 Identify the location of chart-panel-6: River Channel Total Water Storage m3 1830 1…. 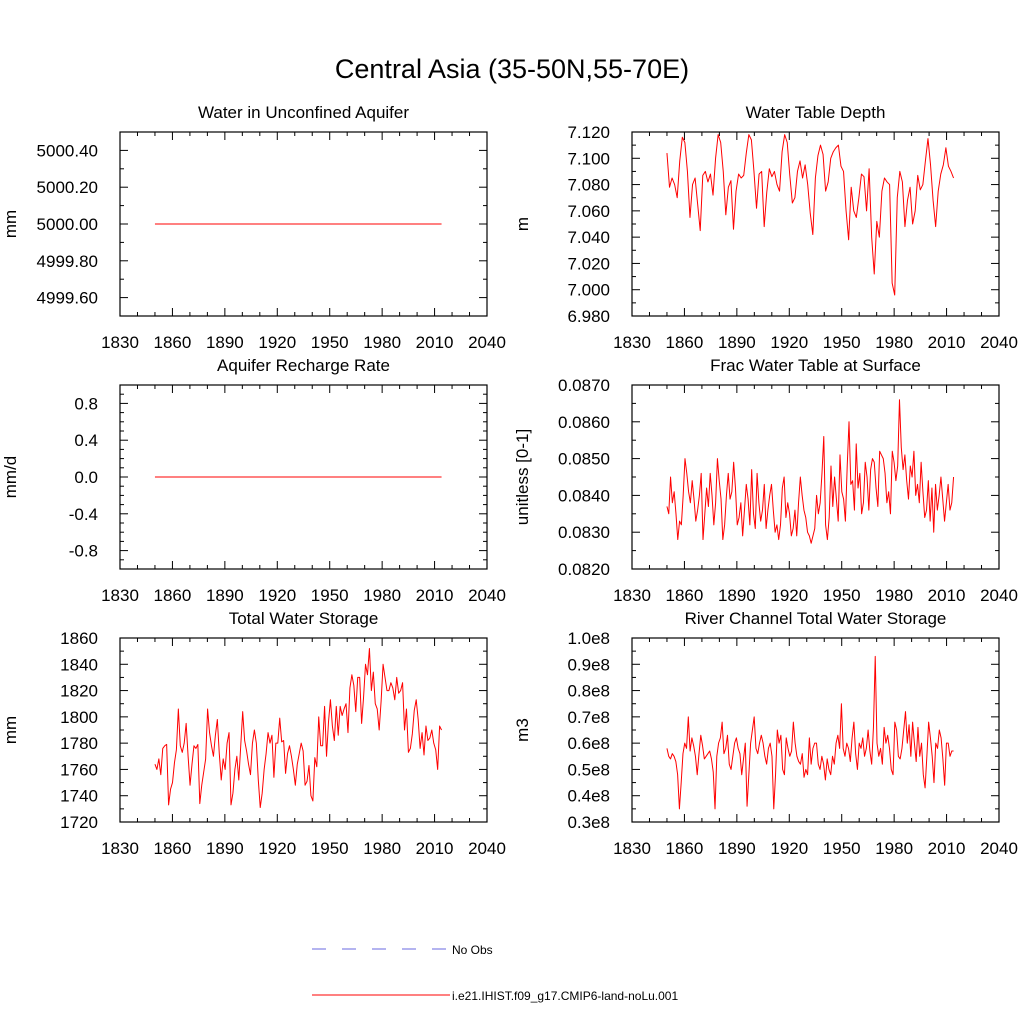
(765, 733).